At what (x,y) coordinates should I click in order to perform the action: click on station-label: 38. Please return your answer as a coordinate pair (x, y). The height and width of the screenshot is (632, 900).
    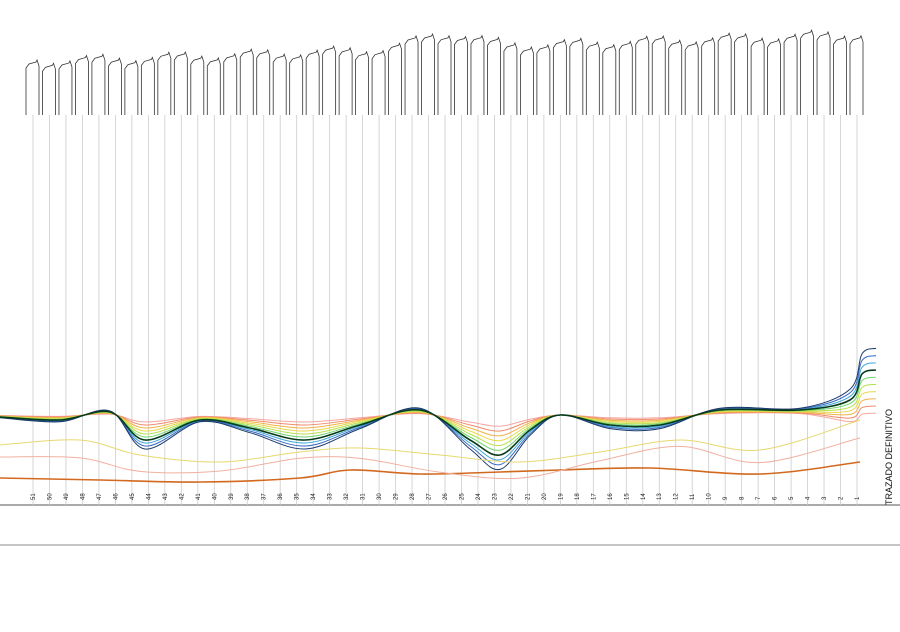
    Looking at the image, I should click on (248, 496).